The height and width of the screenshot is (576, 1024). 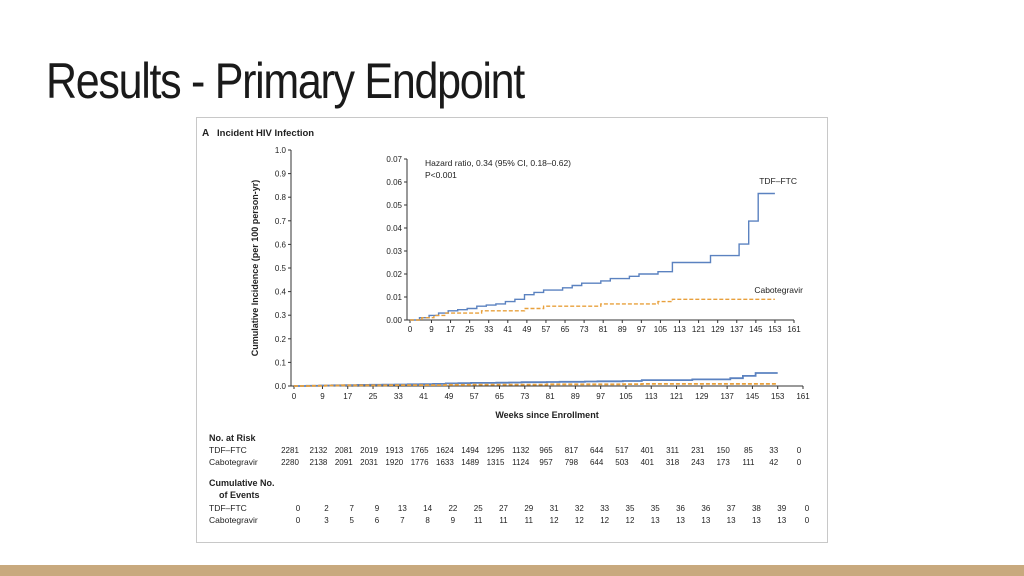 What do you see at coordinates (352, 520) in the screenshot?
I see `events-value-cell: 5` at bounding box center [352, 520].